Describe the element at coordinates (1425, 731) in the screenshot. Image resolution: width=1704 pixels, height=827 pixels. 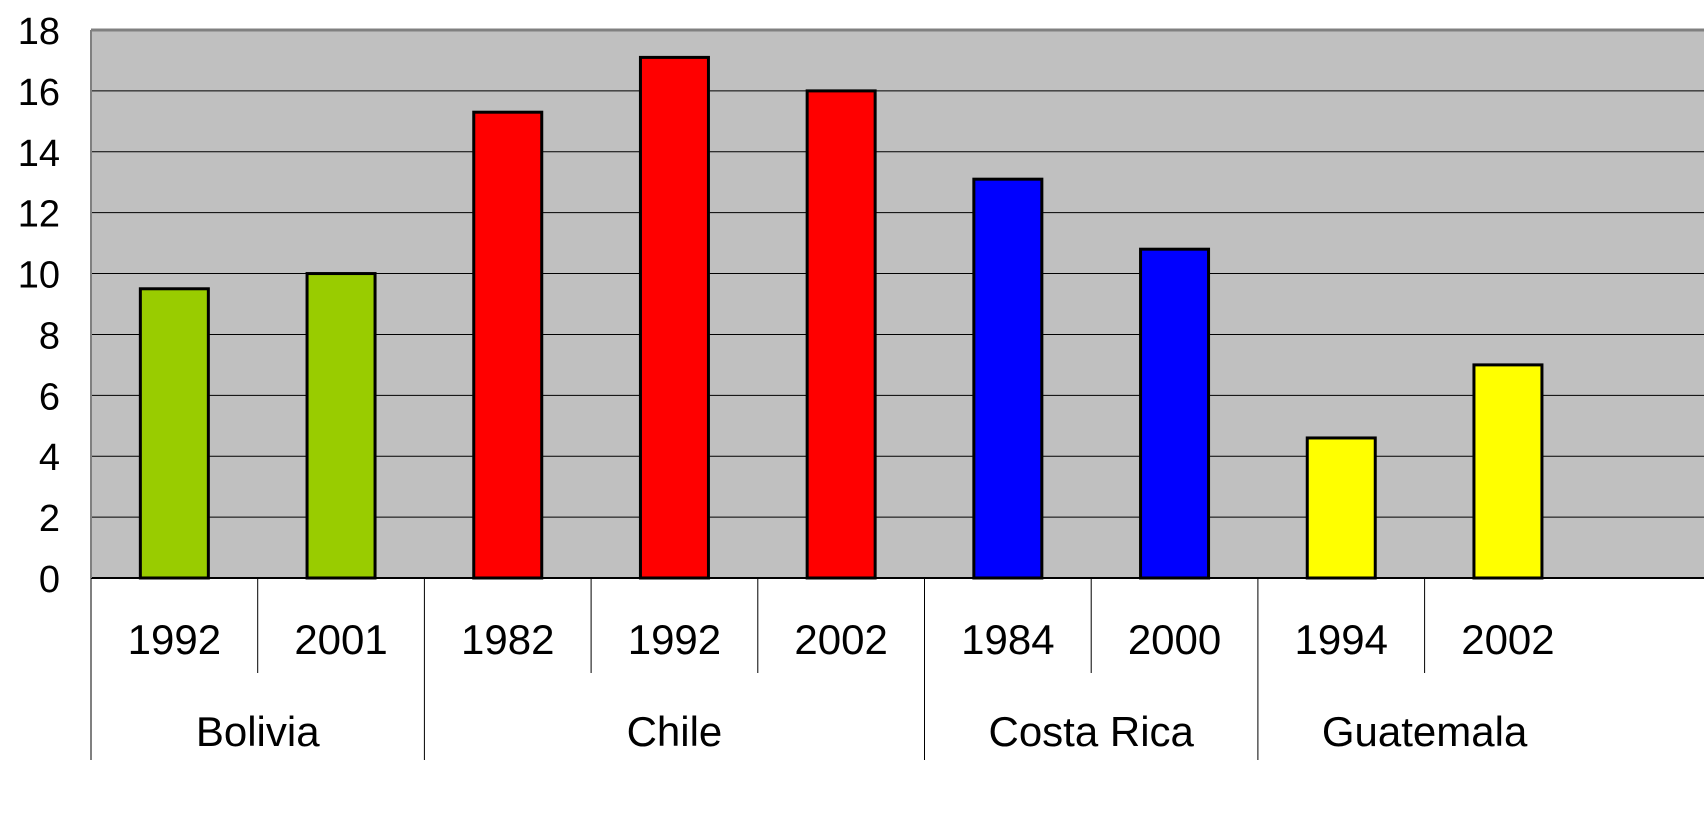
I see `group-label: Guatemala` at that location.